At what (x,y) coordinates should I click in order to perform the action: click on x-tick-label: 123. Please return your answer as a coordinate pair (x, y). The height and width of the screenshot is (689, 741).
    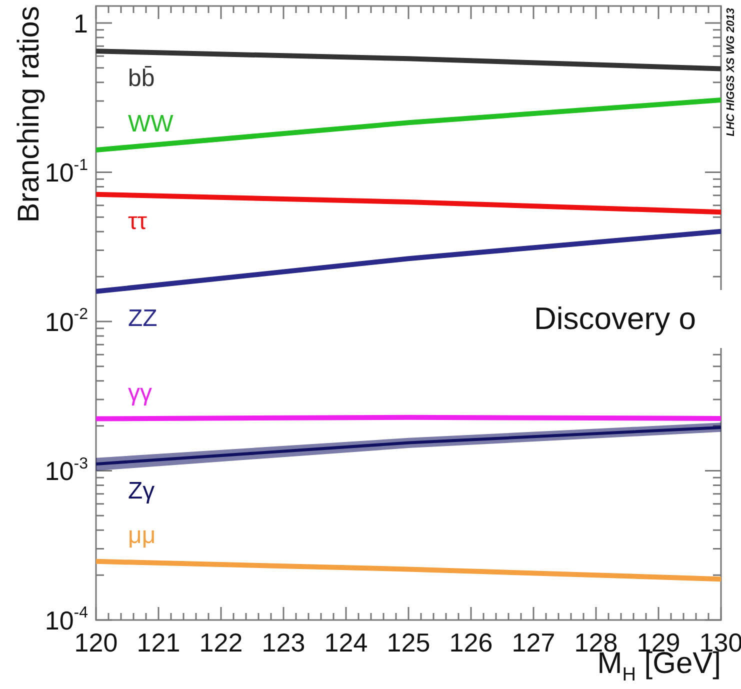
    Looking at the image, I should click on (284, 642).